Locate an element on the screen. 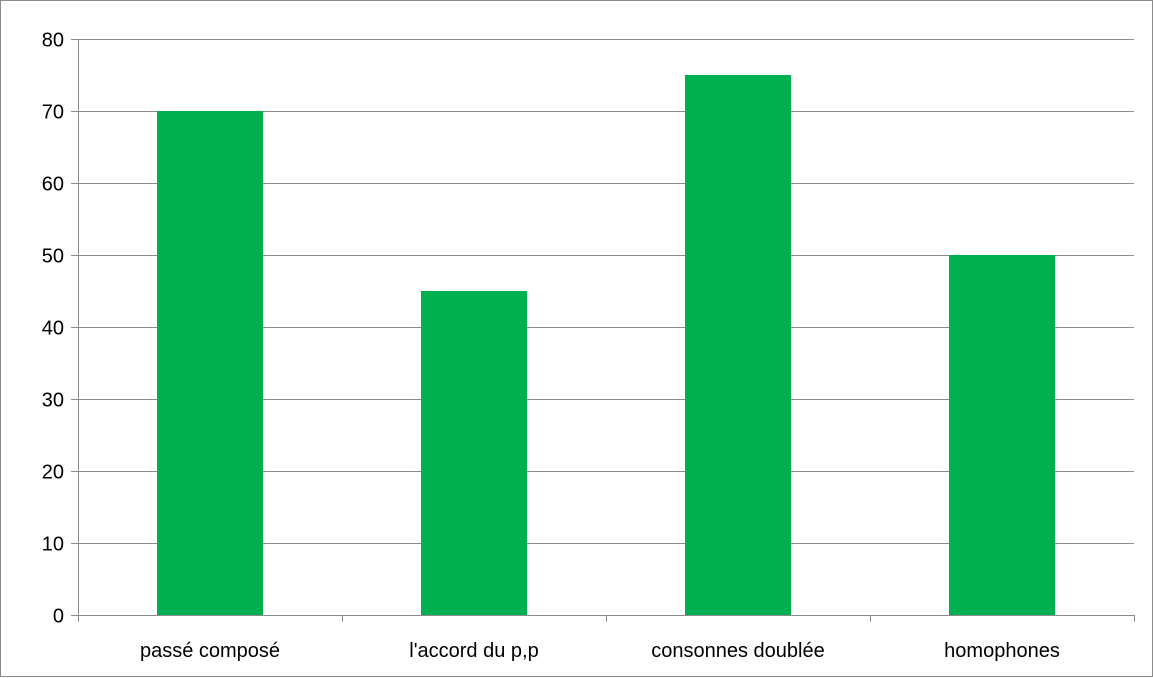 Image resolution: width=1153 pixels, height=678 pixels. y-tick-labels: 0 10 20 30 40 50 60 70 80 is located at coordinates (53, 329).